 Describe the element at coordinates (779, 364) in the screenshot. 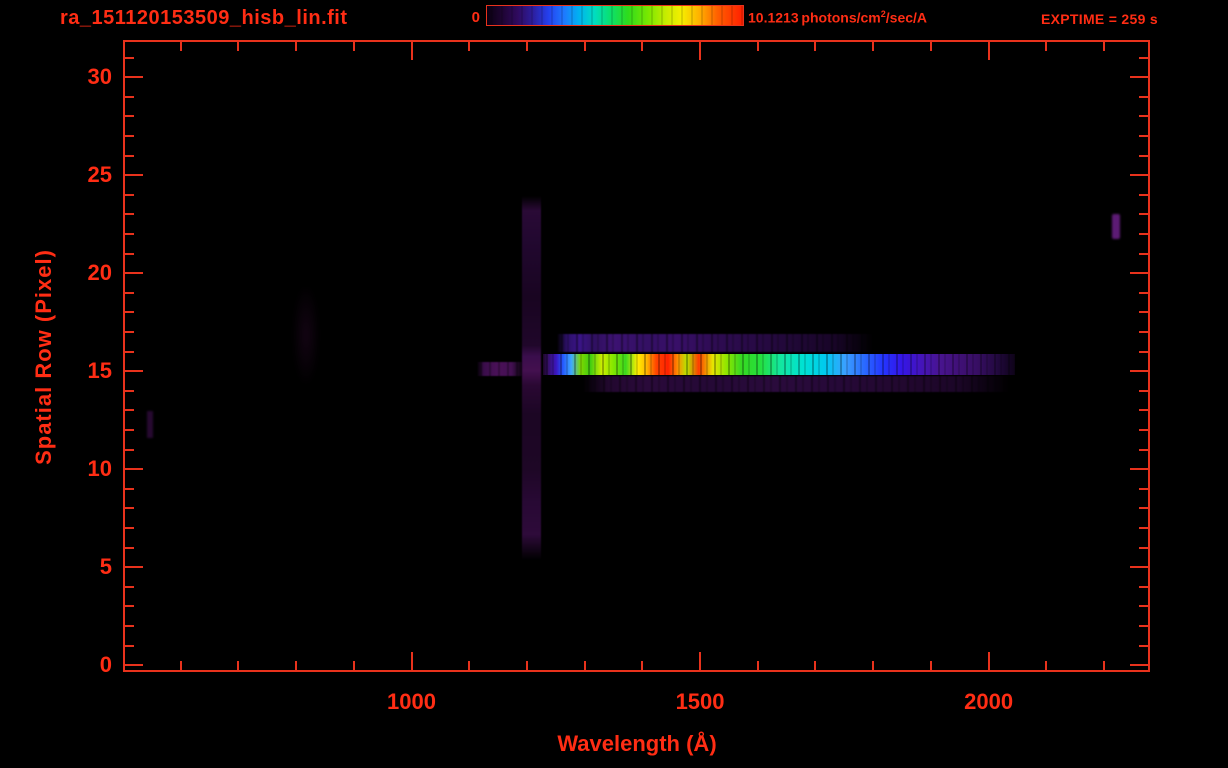

I see `primary-spectrum-trace` at that location.